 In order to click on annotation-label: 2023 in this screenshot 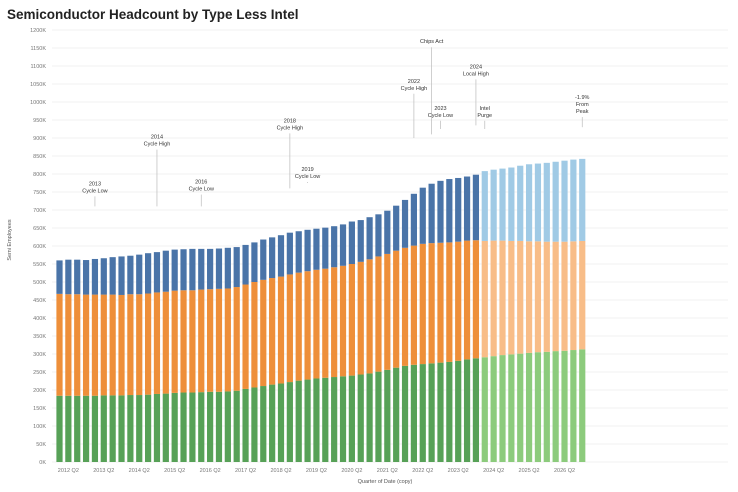, I will do `click(440, 109)`.